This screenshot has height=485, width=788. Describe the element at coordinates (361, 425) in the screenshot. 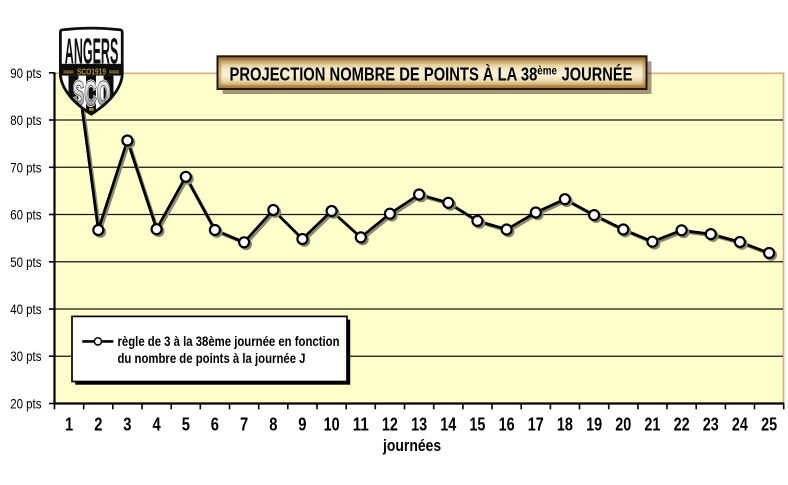

I see `svg-text: 11` at that location.